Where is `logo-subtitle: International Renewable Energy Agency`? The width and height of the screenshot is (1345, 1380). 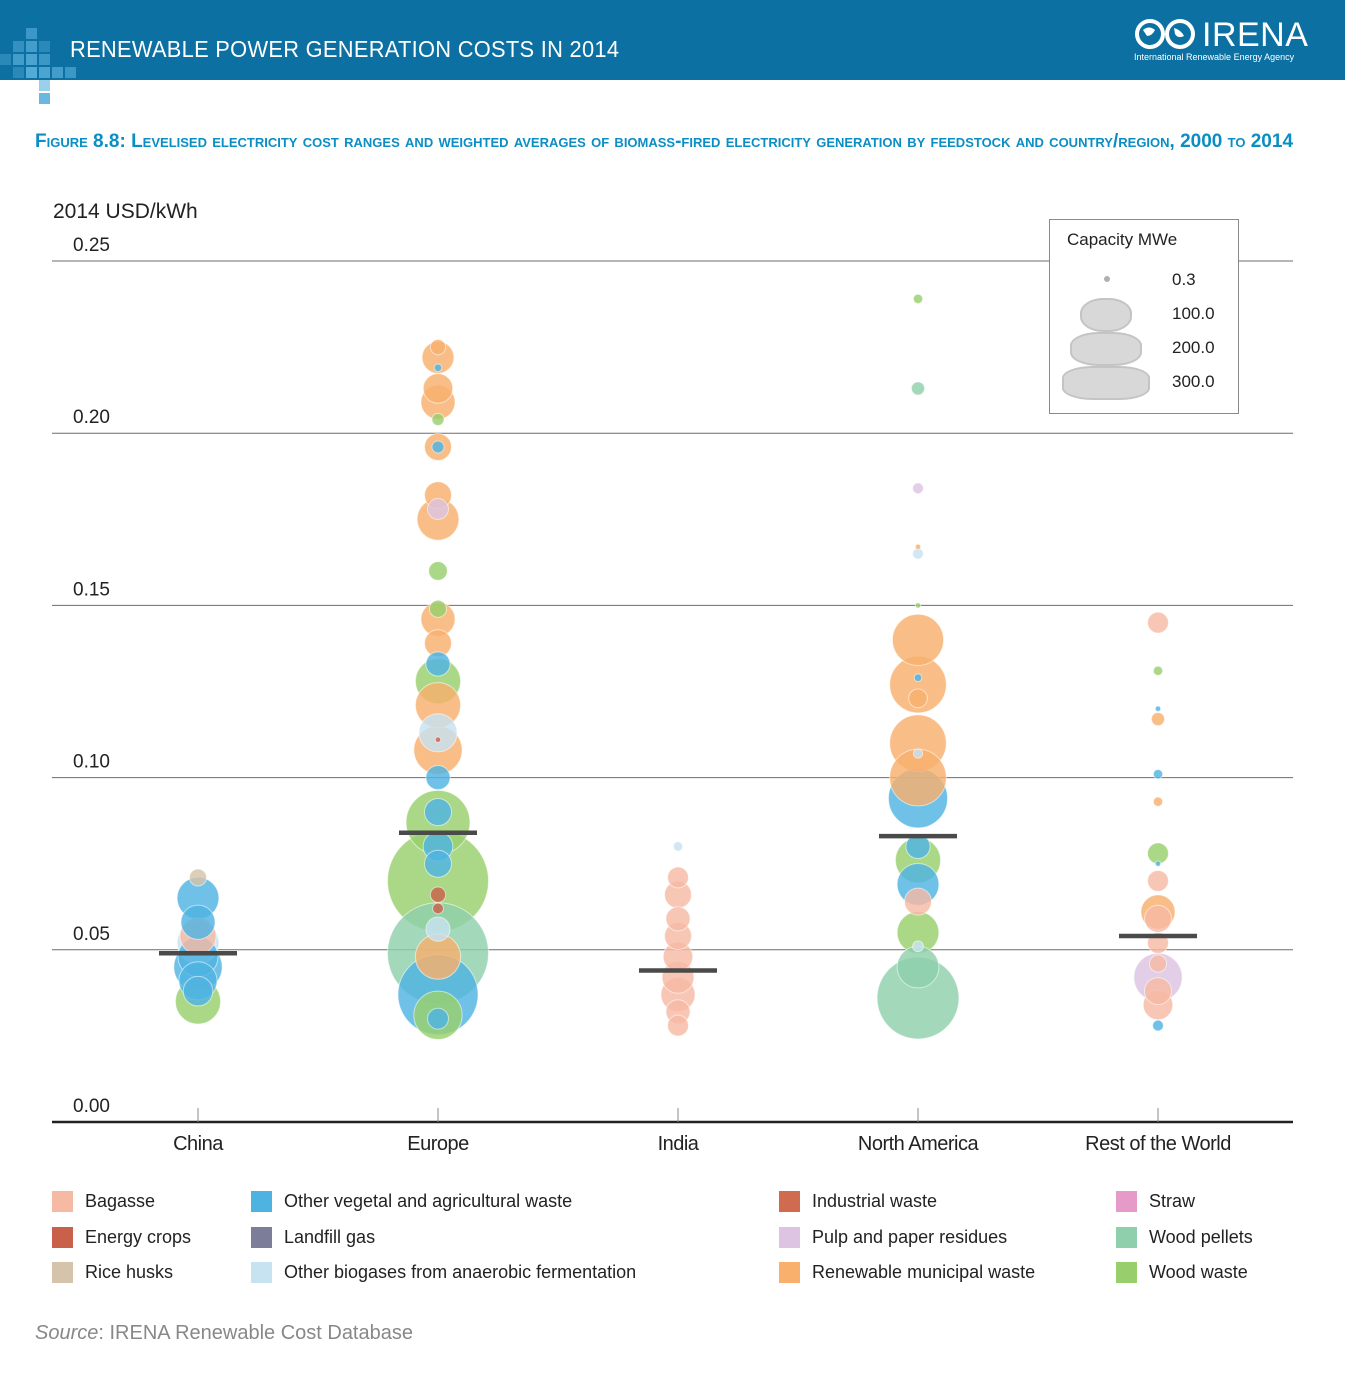
logo-subtitle: International Renewable Energy Agency is located at coordinates (1214, 57).